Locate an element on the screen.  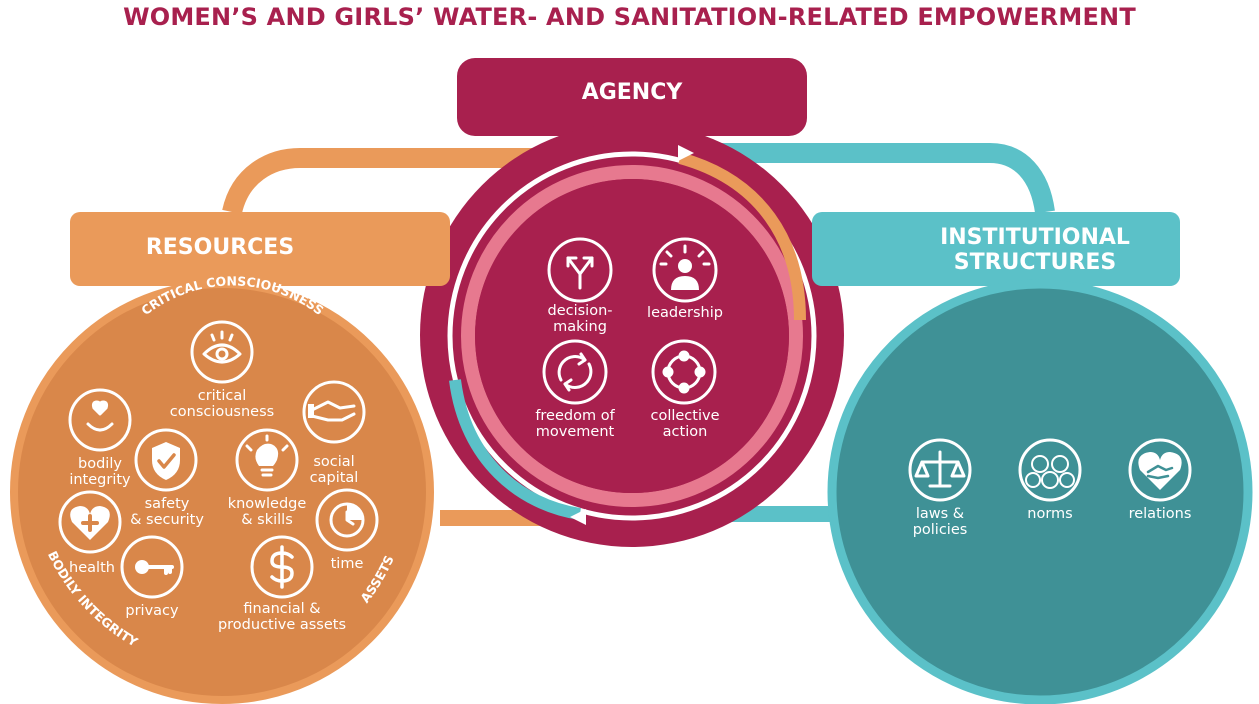
agency-item-decision-making: decision- making is located at coordinates (580, 319).